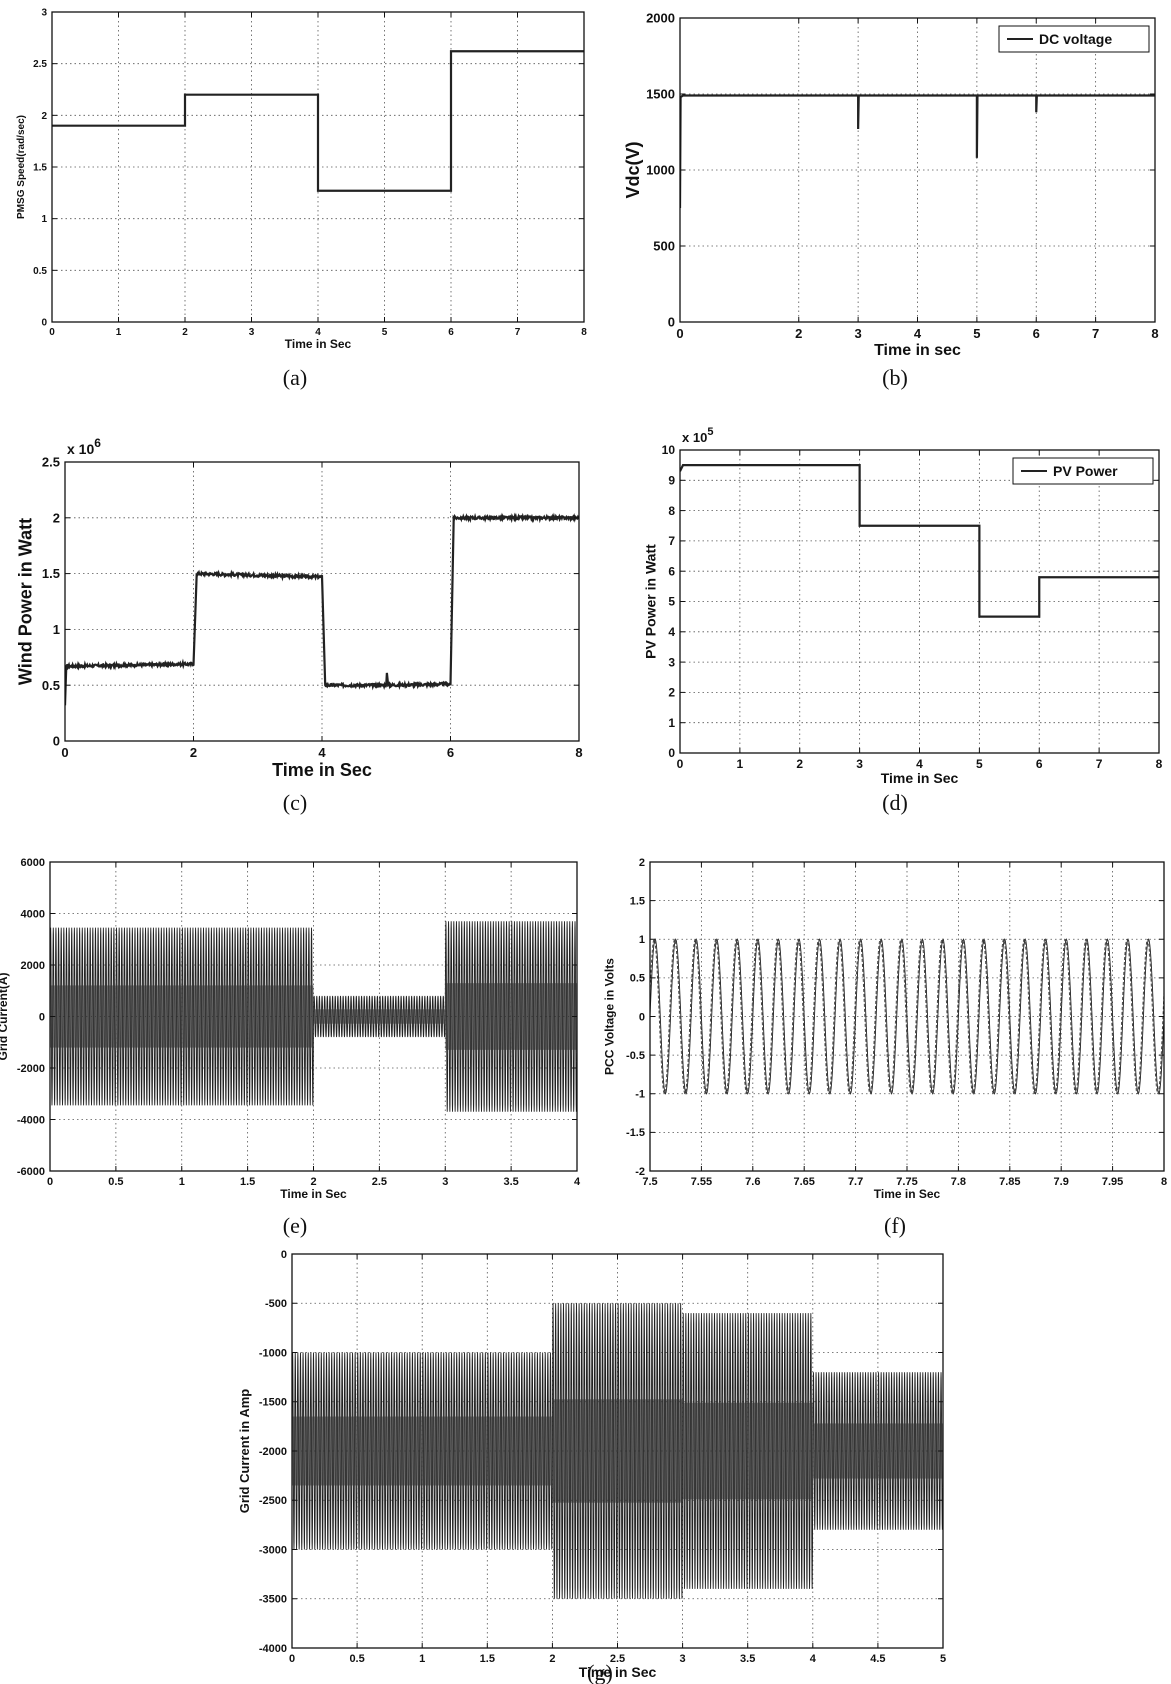 The height and width of the screenshot is (1684, 1171). What do you see at coordinates (664, 246) in the screenshot?
I see `y-tick-label: 500` at bounding box center [664, 246].